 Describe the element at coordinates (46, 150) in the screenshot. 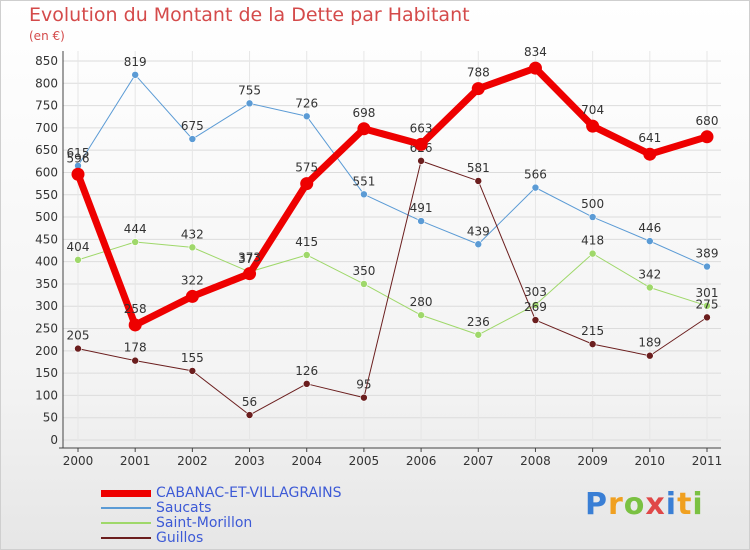

I see `y-tick-label: 650` at that location.